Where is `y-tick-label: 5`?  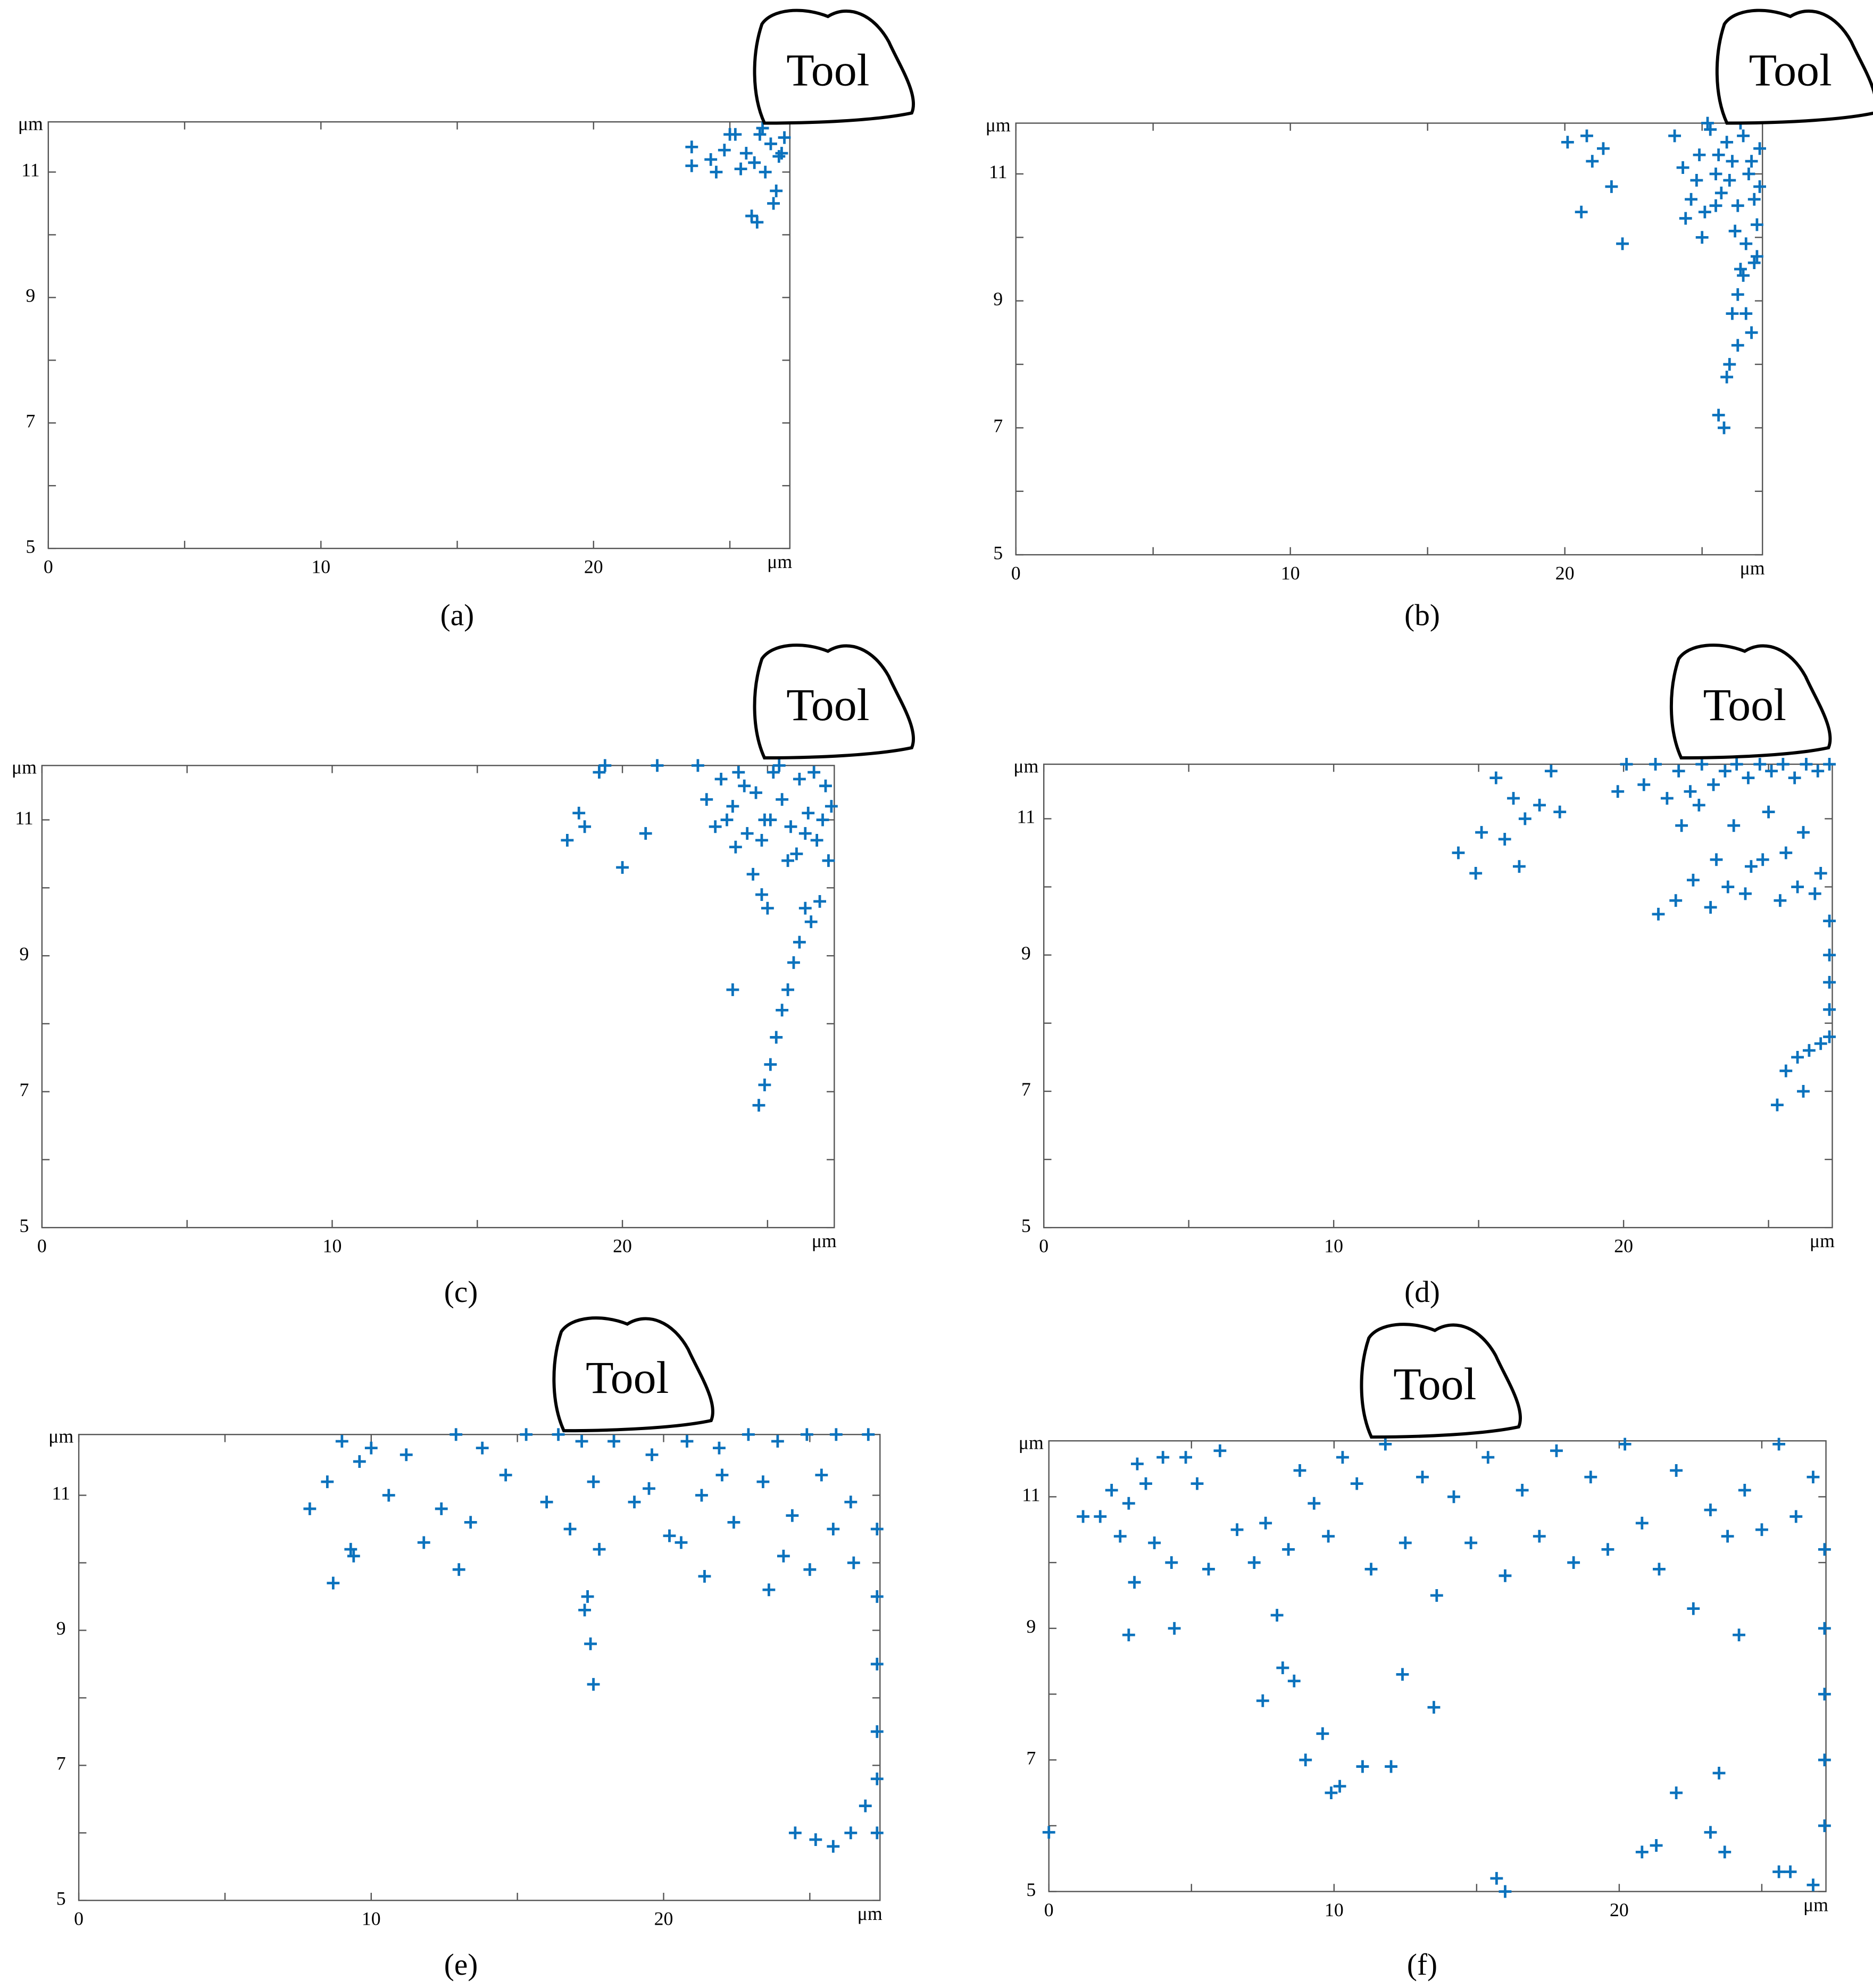 y-tick-label: 5 is located at coordinates (998, 552).